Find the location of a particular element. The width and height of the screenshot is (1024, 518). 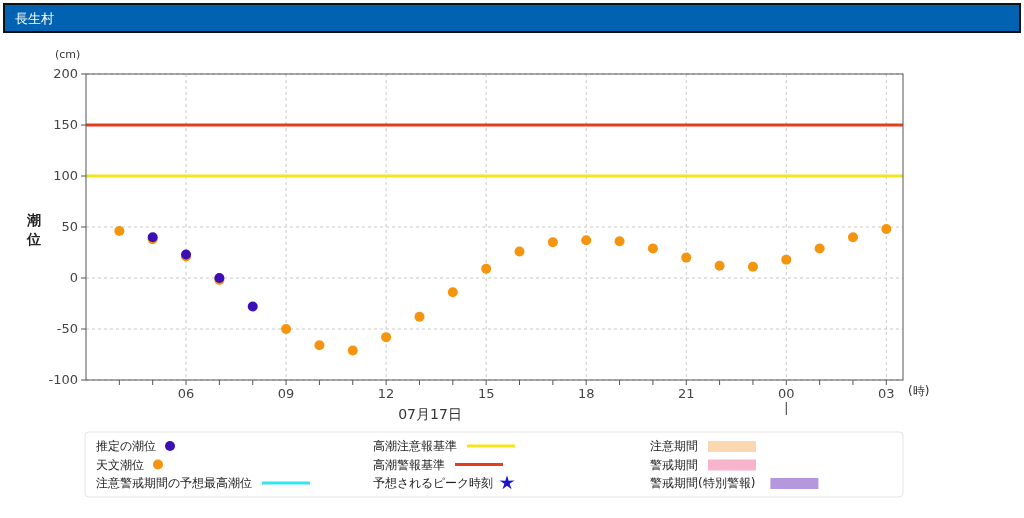

x-tick-label: 09 is located at coordinates (286, 393).